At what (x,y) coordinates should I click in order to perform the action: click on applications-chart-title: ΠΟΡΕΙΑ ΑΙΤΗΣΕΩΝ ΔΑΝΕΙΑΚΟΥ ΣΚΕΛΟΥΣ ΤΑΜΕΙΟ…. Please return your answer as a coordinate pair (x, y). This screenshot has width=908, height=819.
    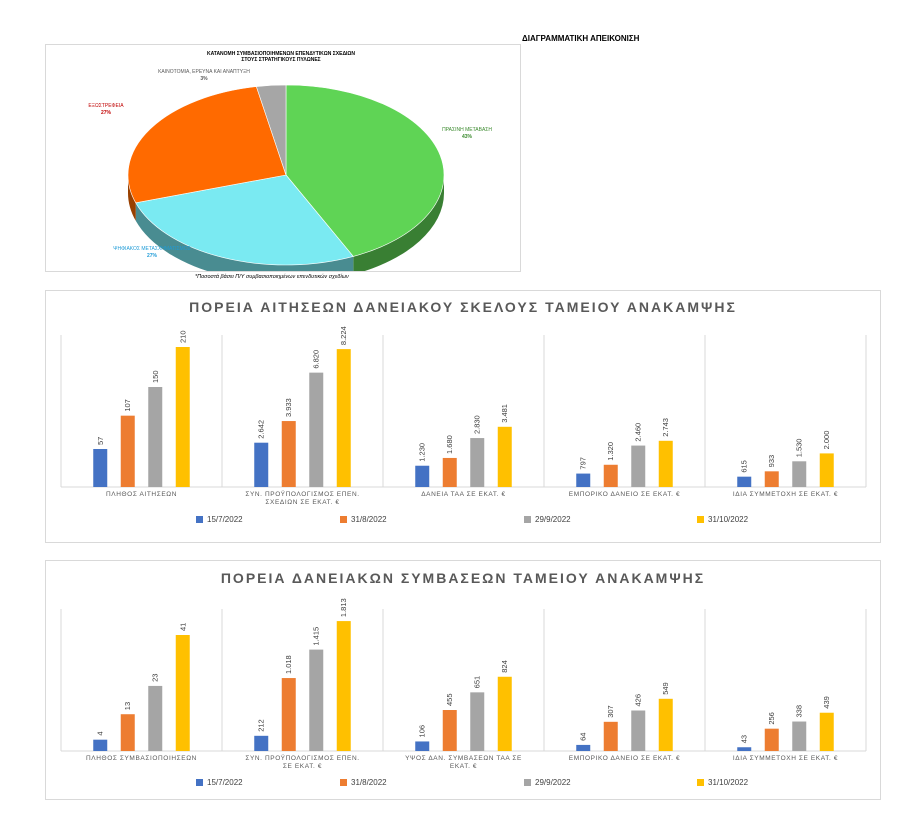
    Looking at the image, I should click on (463, 307).